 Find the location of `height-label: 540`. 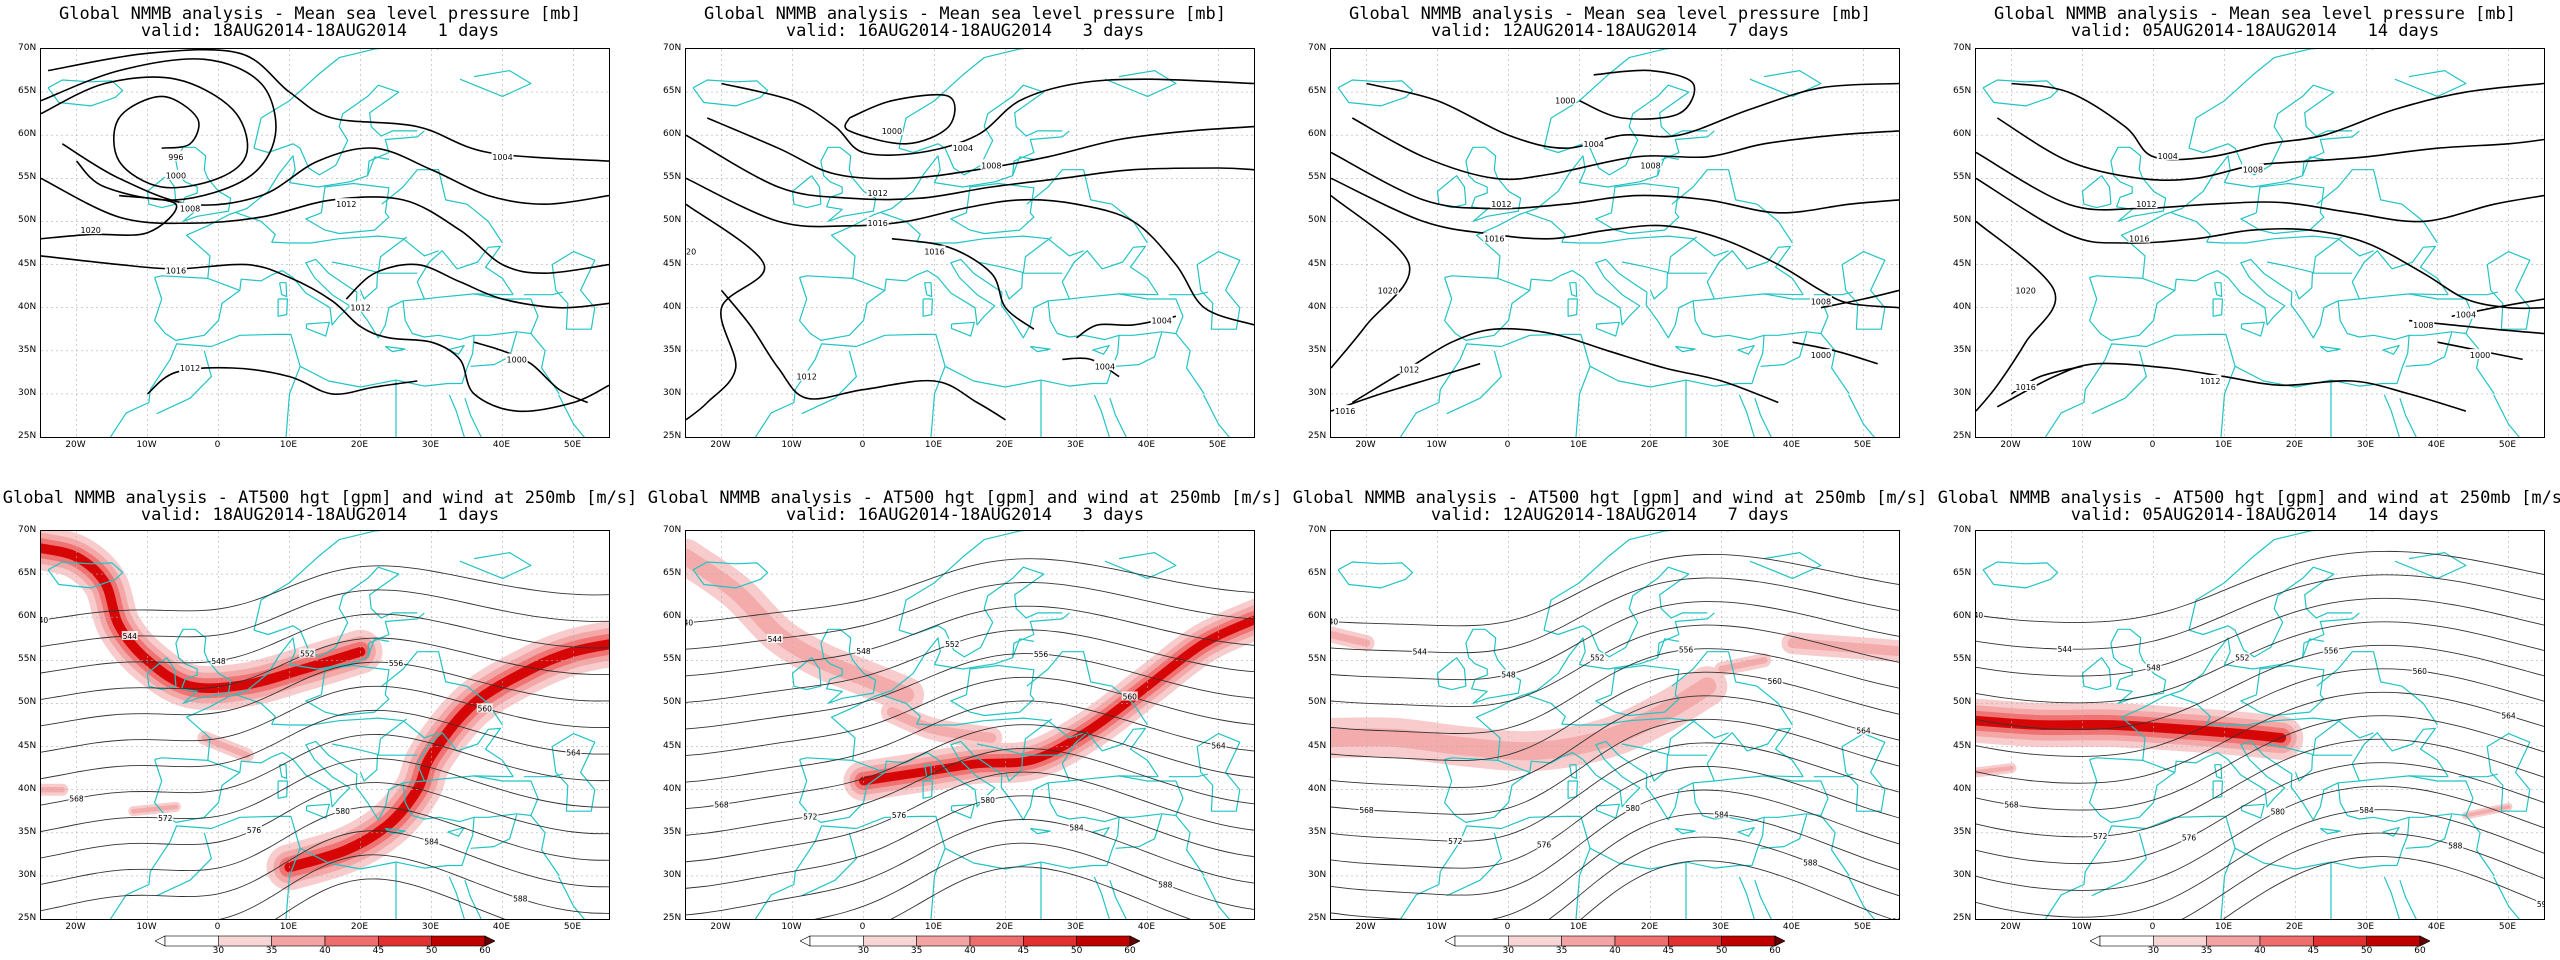

height-label: 540 is located at coordinates (1334, 621).